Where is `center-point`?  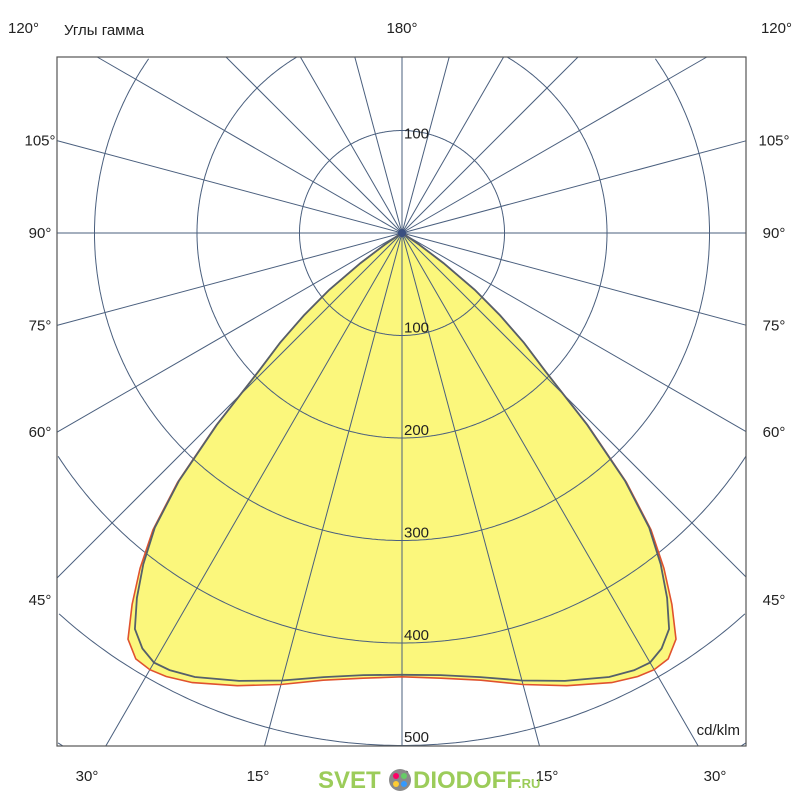 center-point is located at coordinates (402, 233).